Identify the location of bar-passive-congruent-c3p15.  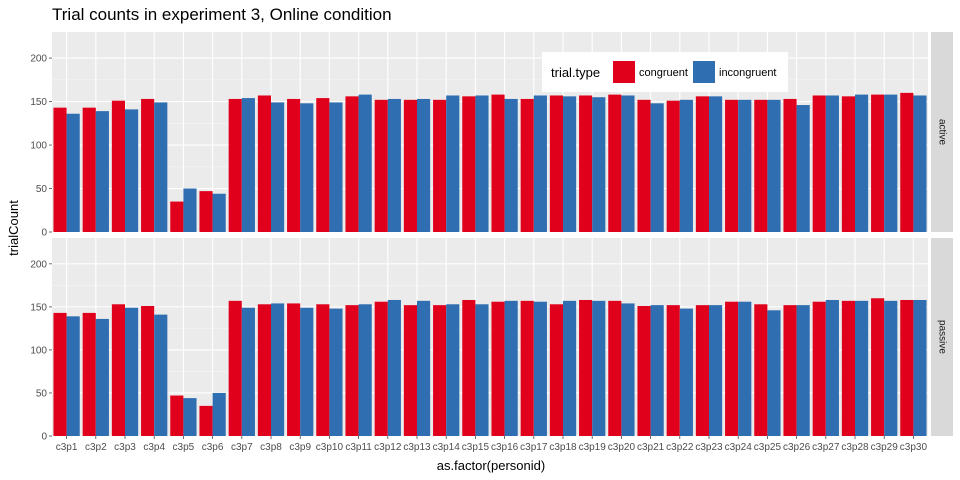
(469, 367).